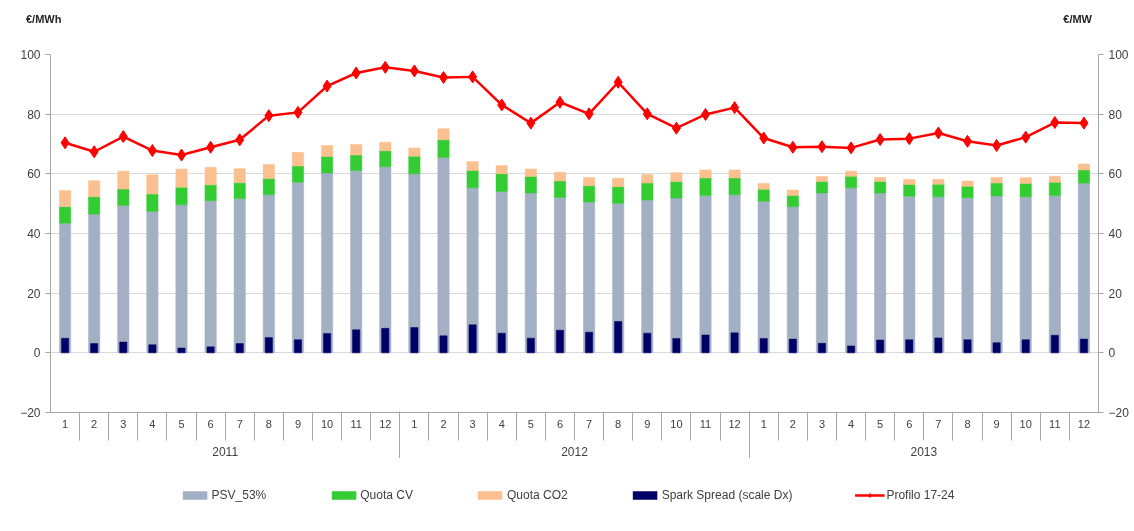 This screenshot has width=1134, height=531. What do you see at coordinates (537, 495) in the screenshot?
I see `legend-label: Quota CO2` at bounding box center [537, 495].